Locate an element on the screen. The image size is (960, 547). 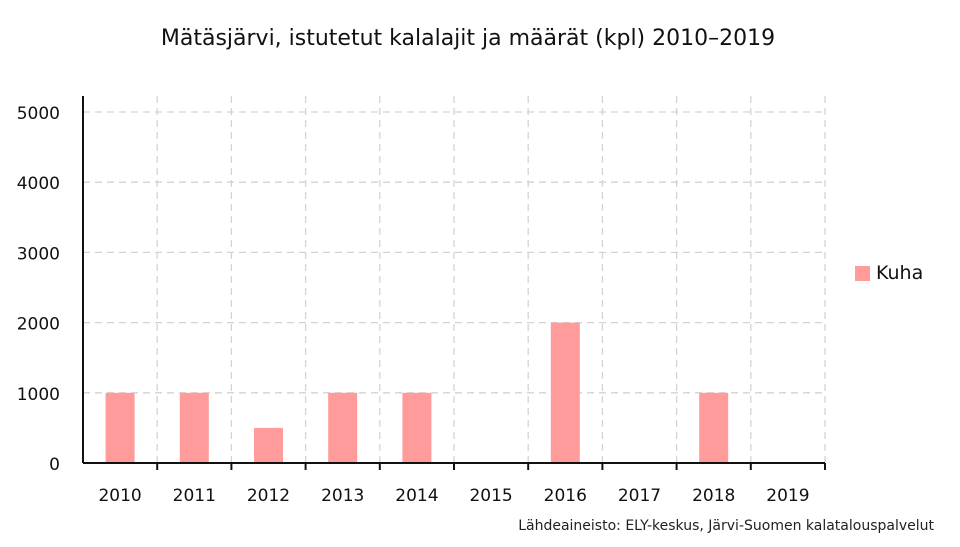
bar-2010 is located at coordinates (120, 427).